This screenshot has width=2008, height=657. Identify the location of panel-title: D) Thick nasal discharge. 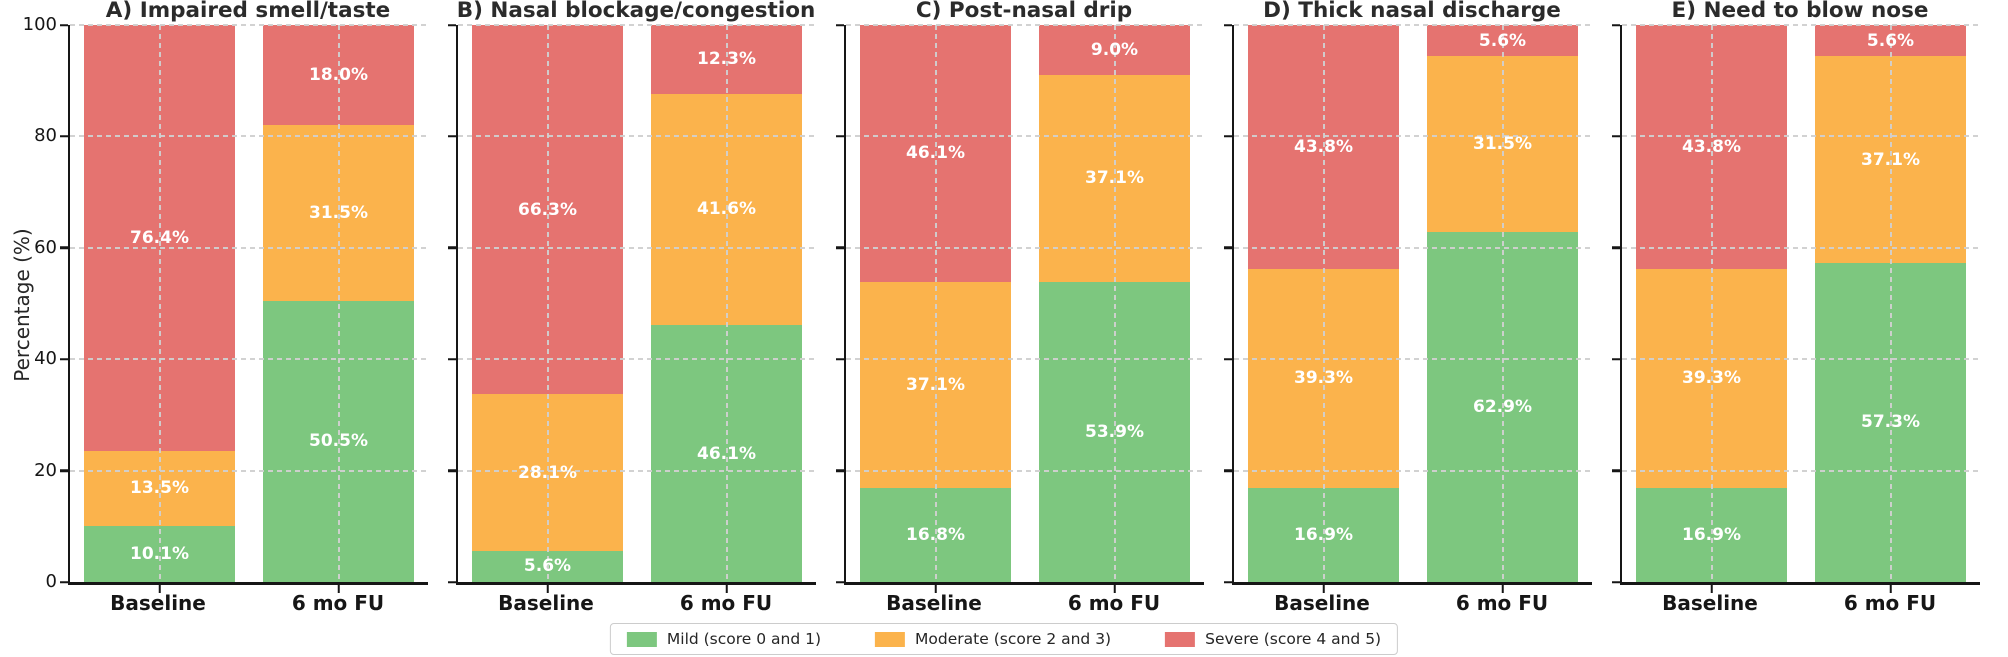
(1412, 11).